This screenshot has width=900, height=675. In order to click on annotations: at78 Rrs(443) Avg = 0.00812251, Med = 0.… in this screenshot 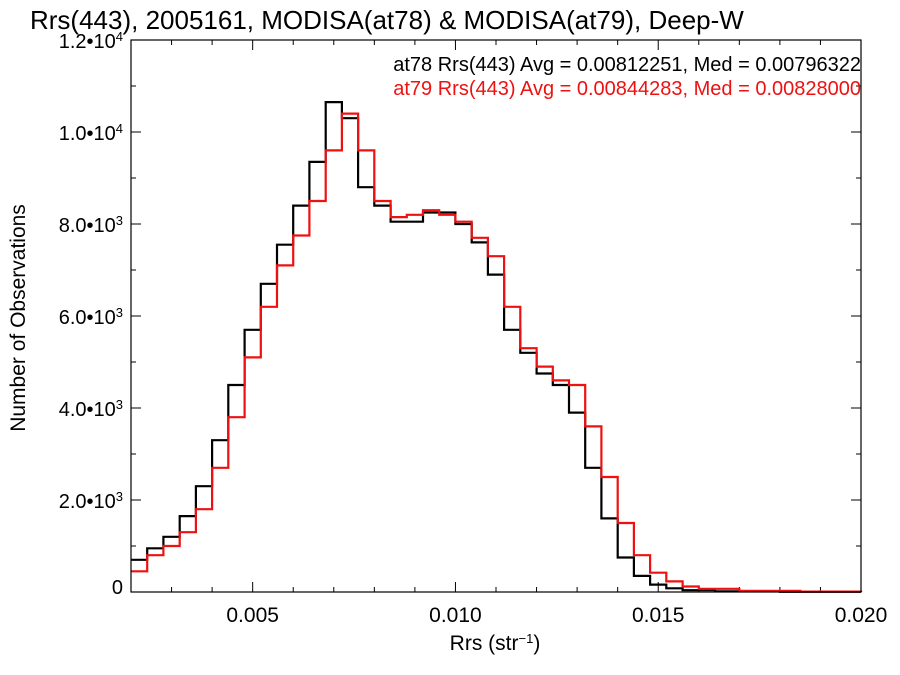, I will do `click(627, 77)`.